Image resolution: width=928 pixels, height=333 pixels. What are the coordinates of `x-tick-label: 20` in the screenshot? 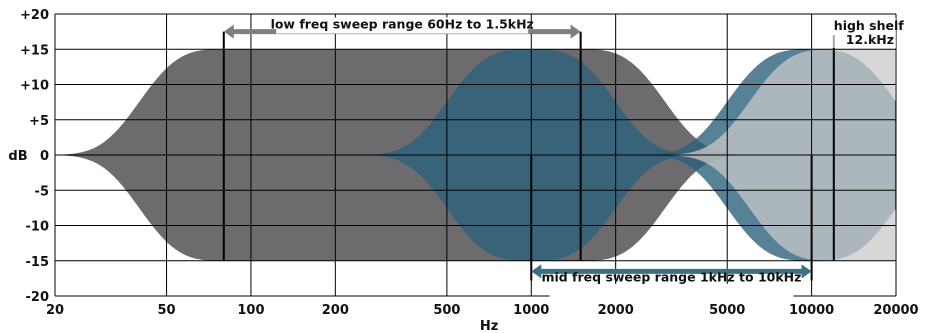 It's located at (55, 310).